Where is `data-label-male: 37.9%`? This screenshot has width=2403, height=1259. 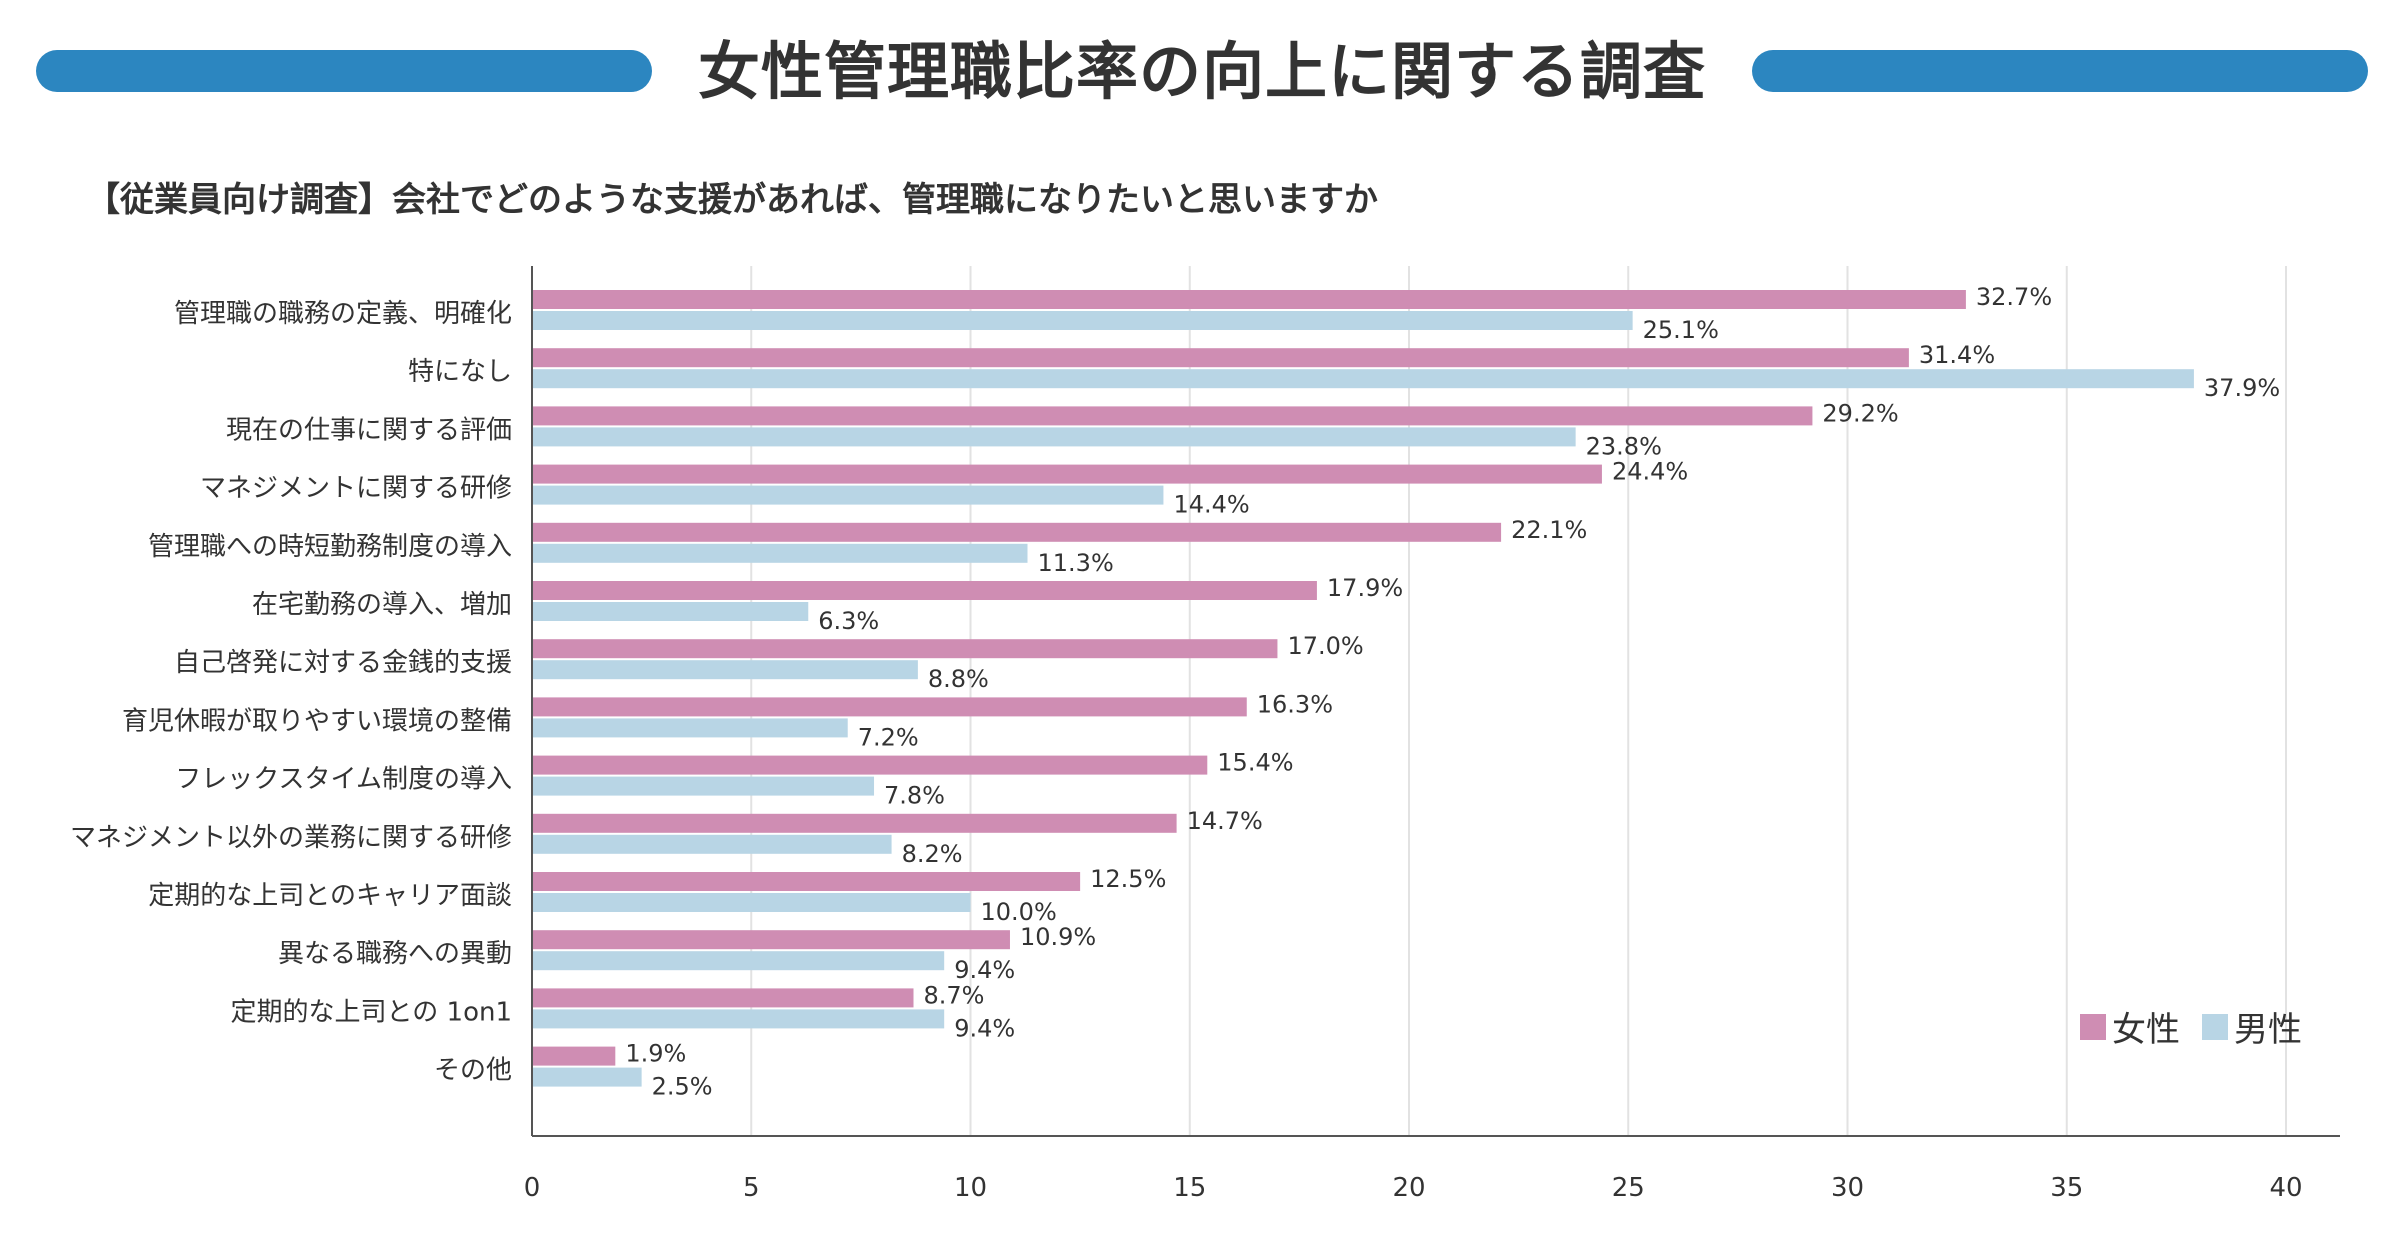
data-label-male: 37.9% is located at coordinates (2242, 388).